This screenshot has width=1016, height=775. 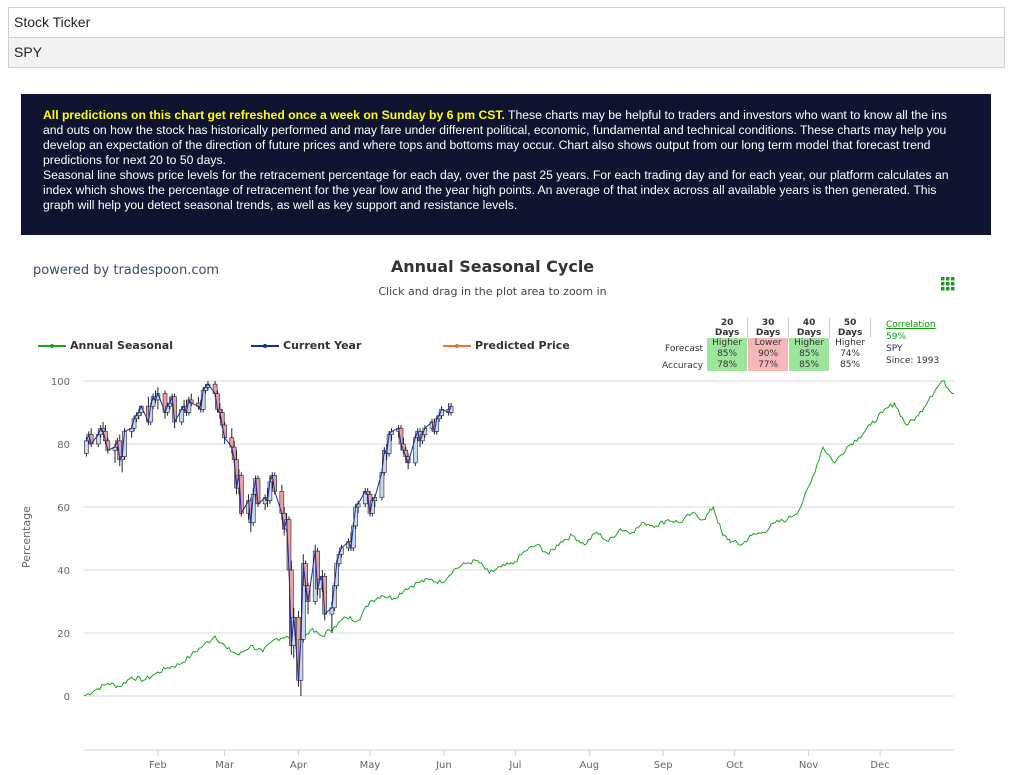 I want to click on grid-menu-icon, so click(x=948, y=284).